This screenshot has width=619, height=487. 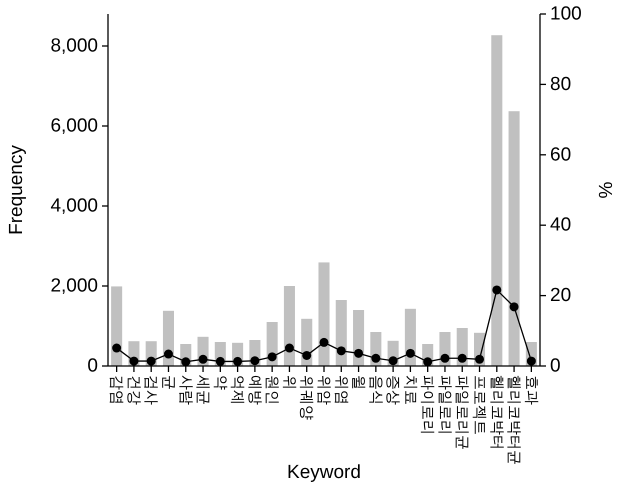 I want to click on x-tick-label: 헬리코박터균, so click(x=514, y=420).